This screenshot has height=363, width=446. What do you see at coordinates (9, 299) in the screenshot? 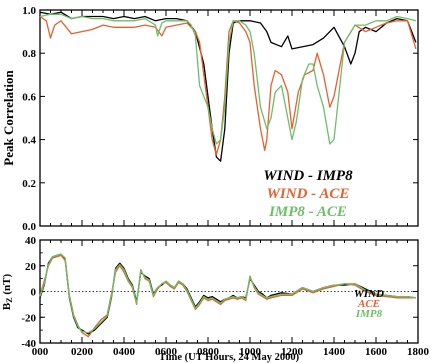
I see `bz-y-label-subscript: Z` at bounding box center [9, 299].